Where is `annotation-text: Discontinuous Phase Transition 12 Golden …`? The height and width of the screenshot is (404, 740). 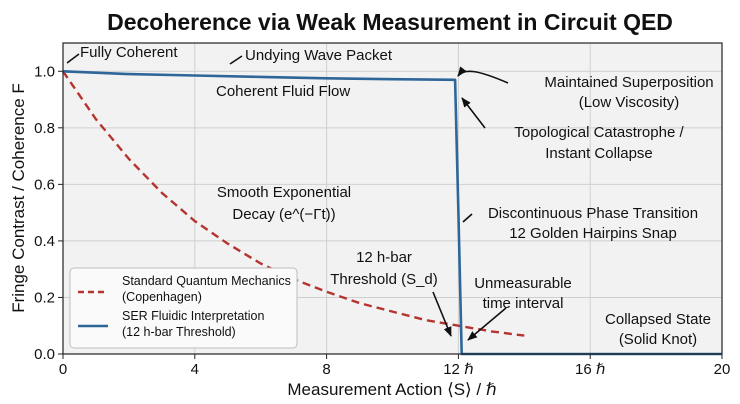 annotation-text: Discontinuous Phase Transition 12 Golden … is located at coordinates (593, 223).